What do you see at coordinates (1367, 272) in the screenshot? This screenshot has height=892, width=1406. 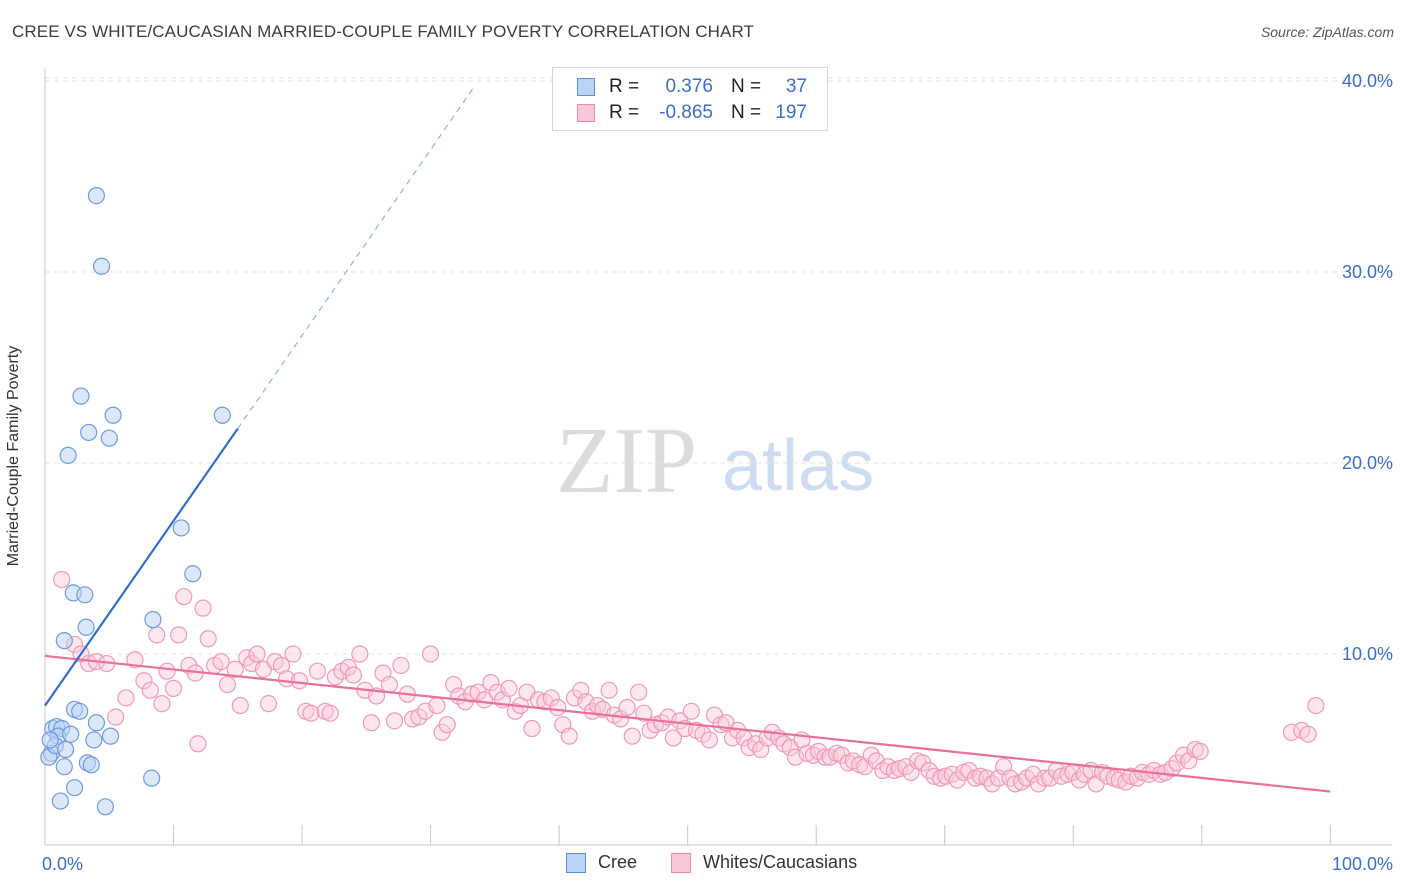 I see `y-tick-label: 30.0%` at bounding box center [1367, 272].